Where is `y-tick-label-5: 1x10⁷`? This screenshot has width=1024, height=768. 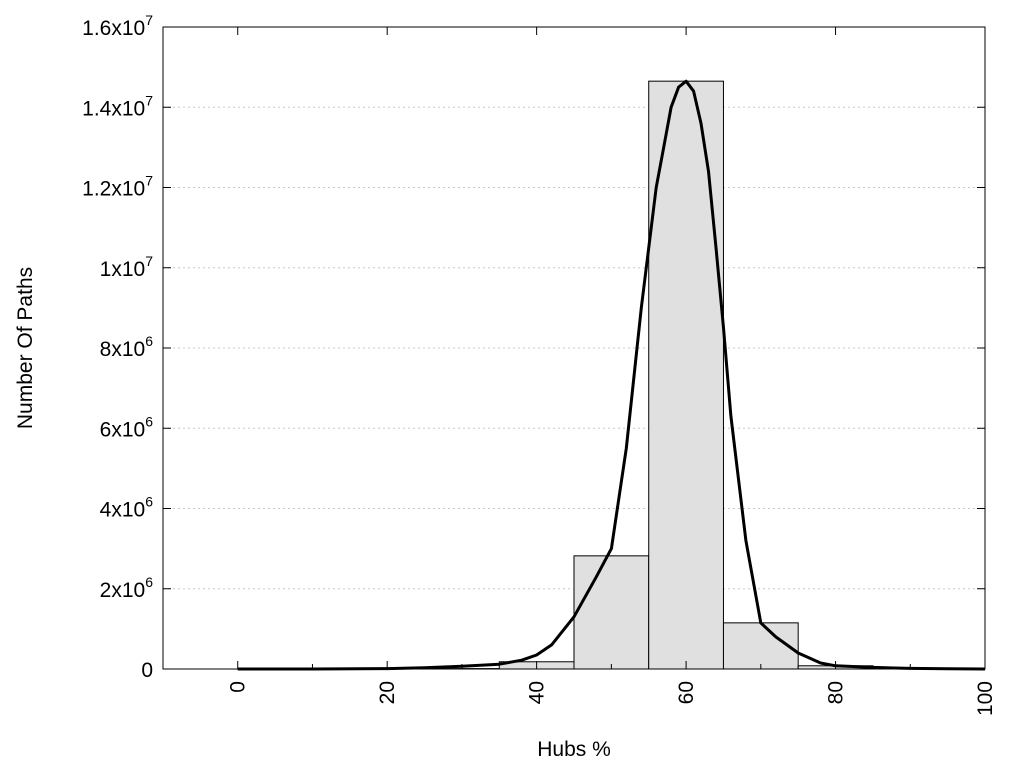
y-tick-label-5: 1x10⁷ is located at coordinates (127, 267).